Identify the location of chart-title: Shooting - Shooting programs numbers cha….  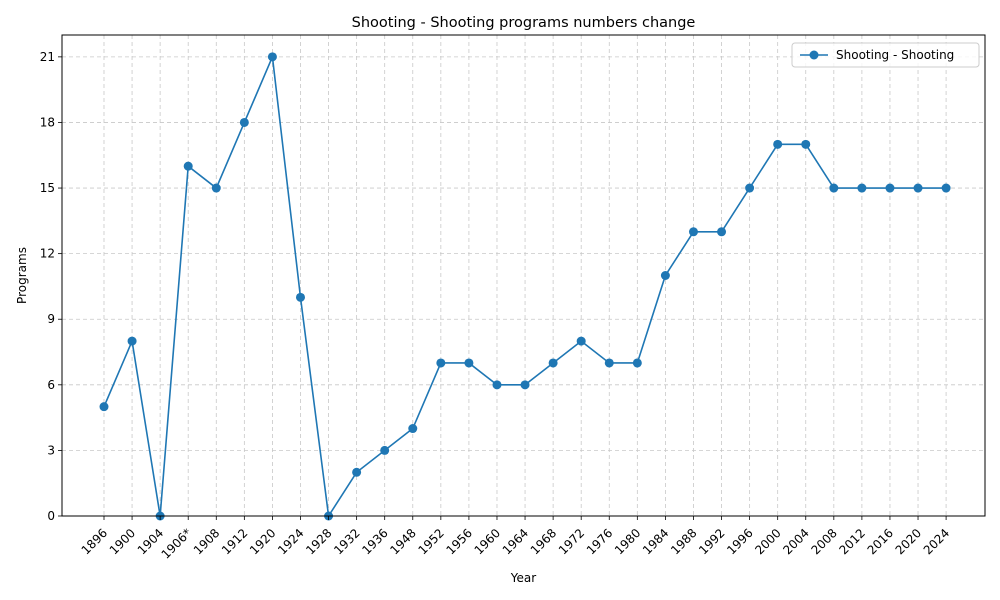
(524, 23).